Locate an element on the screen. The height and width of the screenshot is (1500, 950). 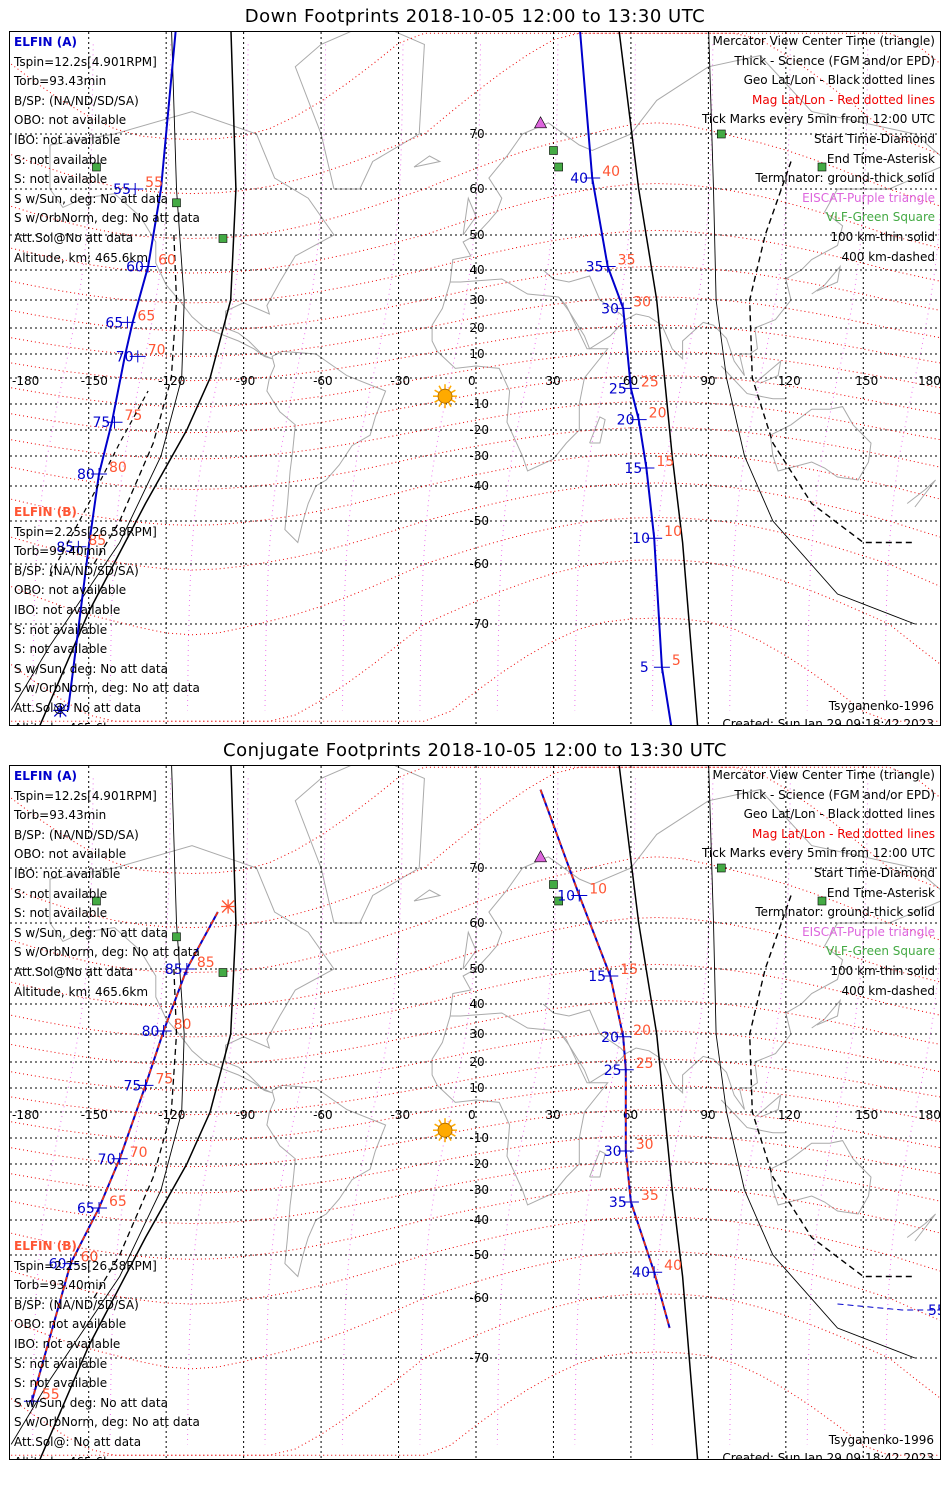
eiscat-triangle is located at coordinates (541, 122).